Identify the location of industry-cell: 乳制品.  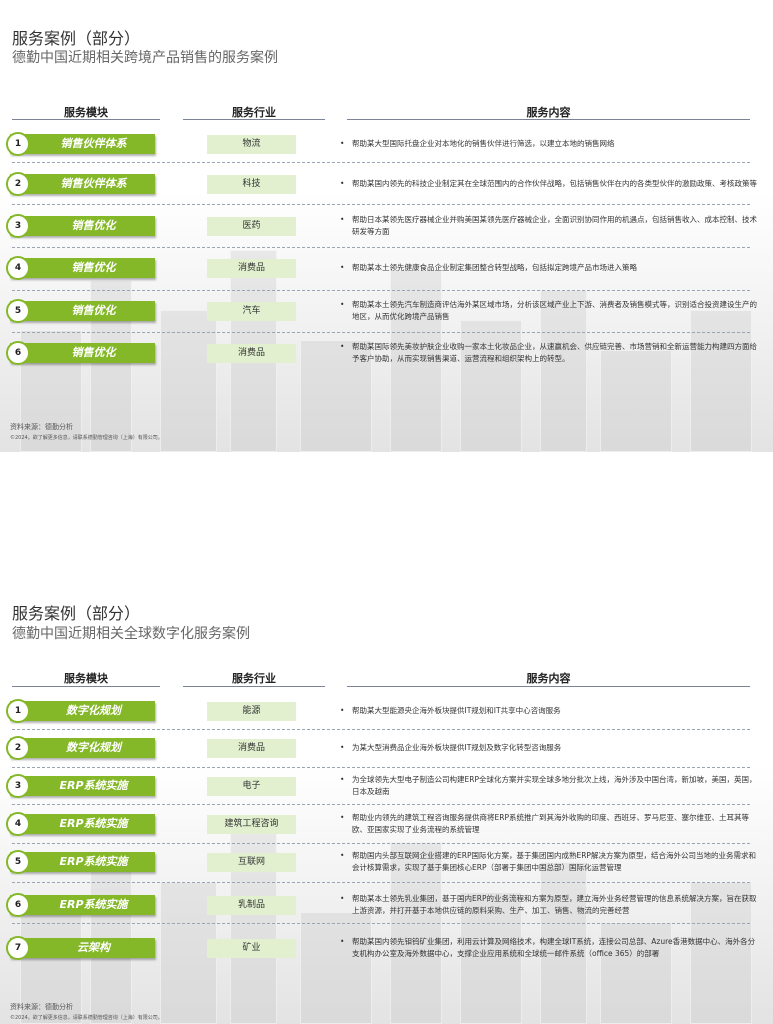
(251, 905).